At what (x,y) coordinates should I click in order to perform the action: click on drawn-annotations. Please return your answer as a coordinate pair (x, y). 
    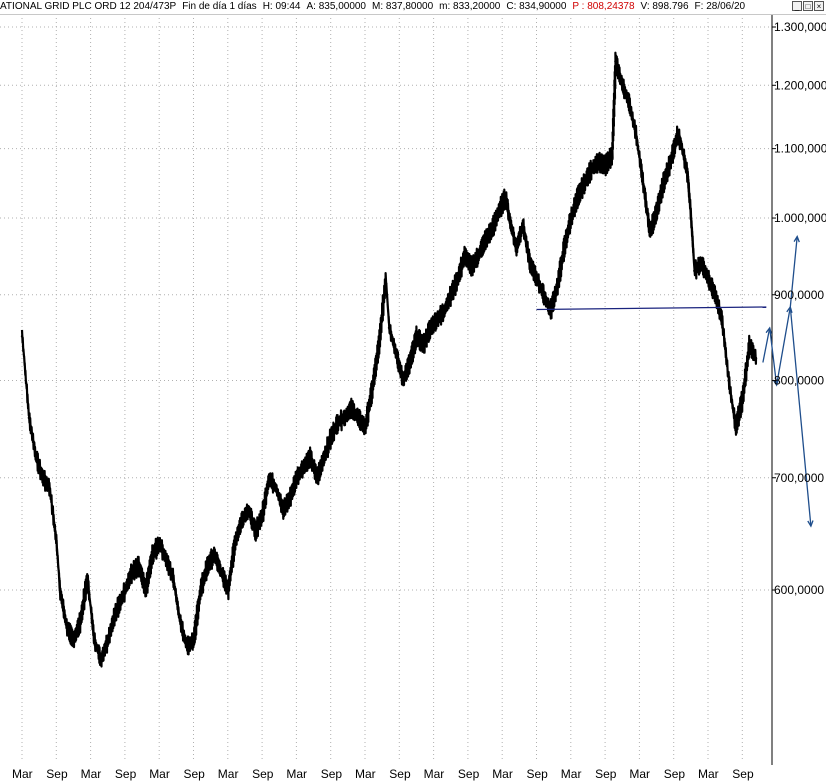
    Looking at the image, I should click on (675, 381).